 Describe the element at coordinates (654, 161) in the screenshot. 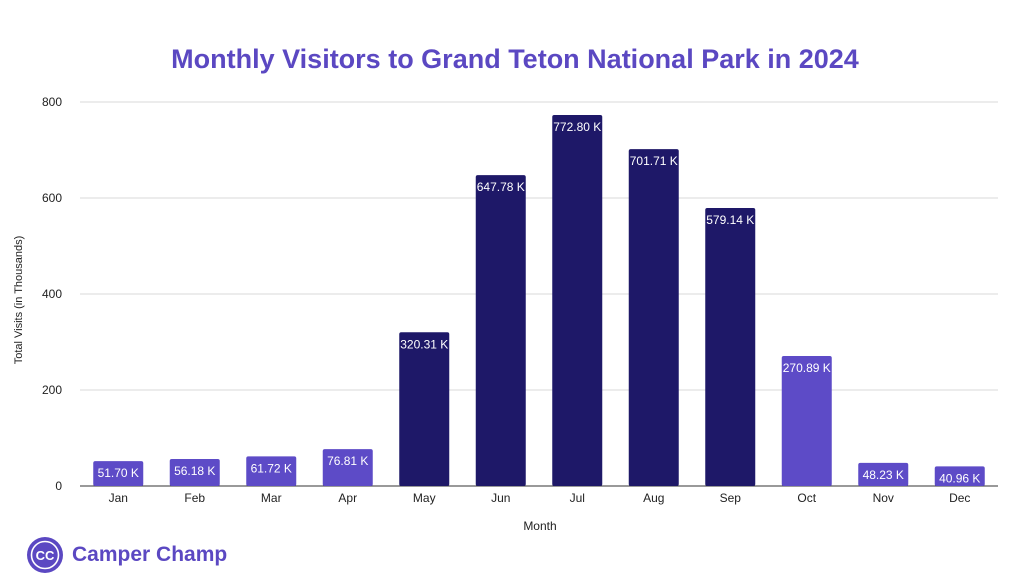

I see `data-label-aug: 701.71 K` at that location.